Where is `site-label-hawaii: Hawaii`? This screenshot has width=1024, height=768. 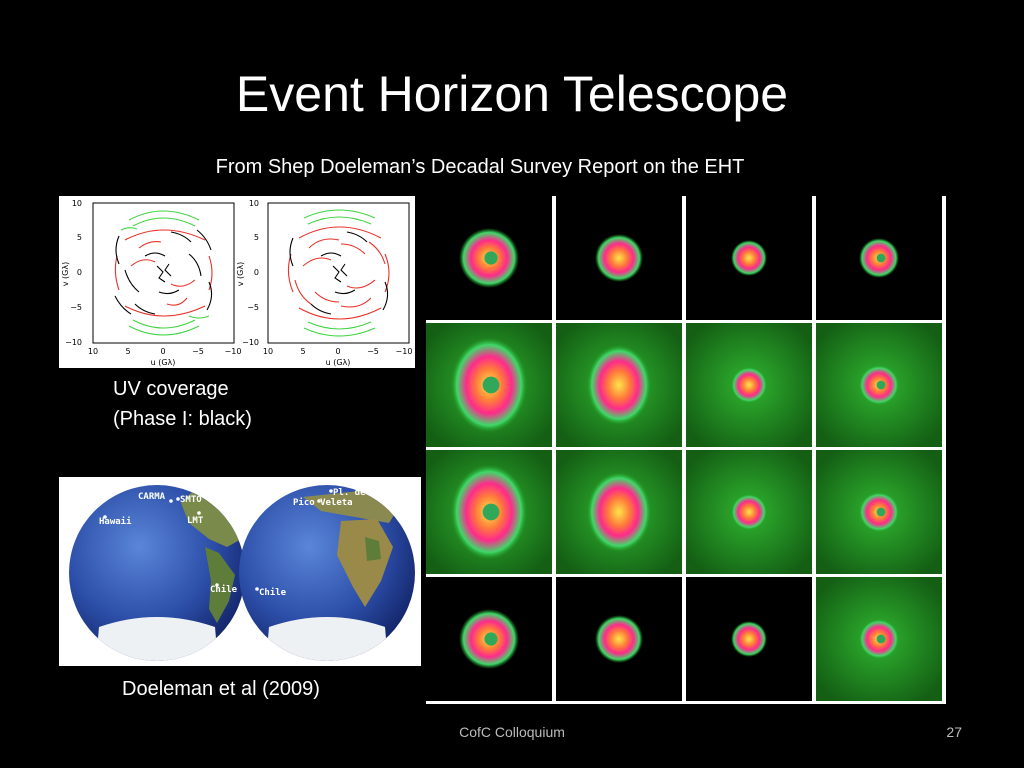 site-label-hawaii: Hawaii is located at coordinates (115, 521).